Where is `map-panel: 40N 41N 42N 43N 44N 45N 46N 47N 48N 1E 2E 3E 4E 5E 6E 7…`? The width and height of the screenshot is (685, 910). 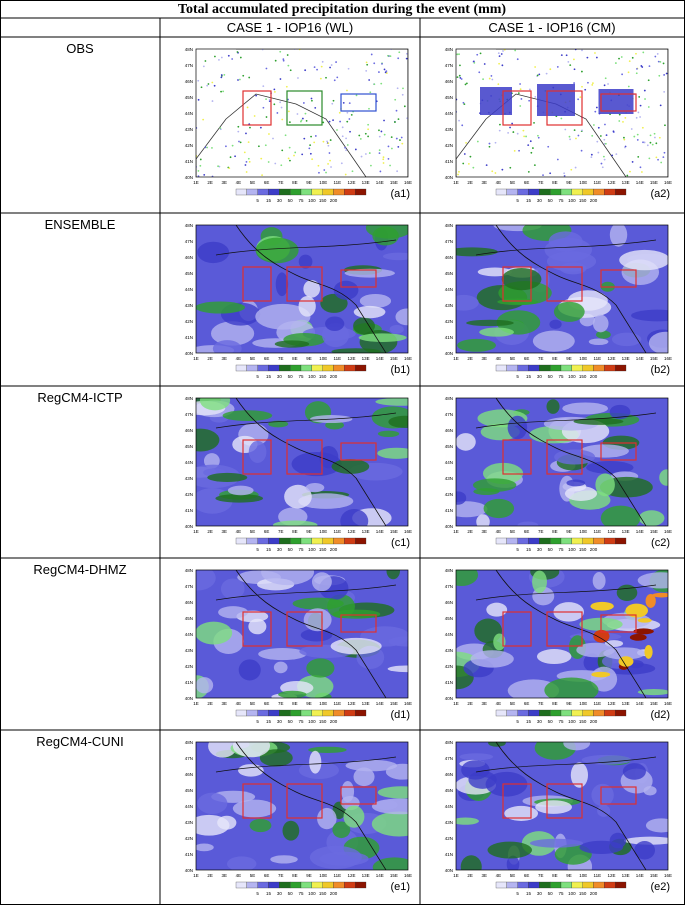
map-panel: 40N 41N 42N 43N 44N 45N 46N 47N 48N 1E 2E 3E 4E 5E 6E 7… is located at coordinates (298, 818).